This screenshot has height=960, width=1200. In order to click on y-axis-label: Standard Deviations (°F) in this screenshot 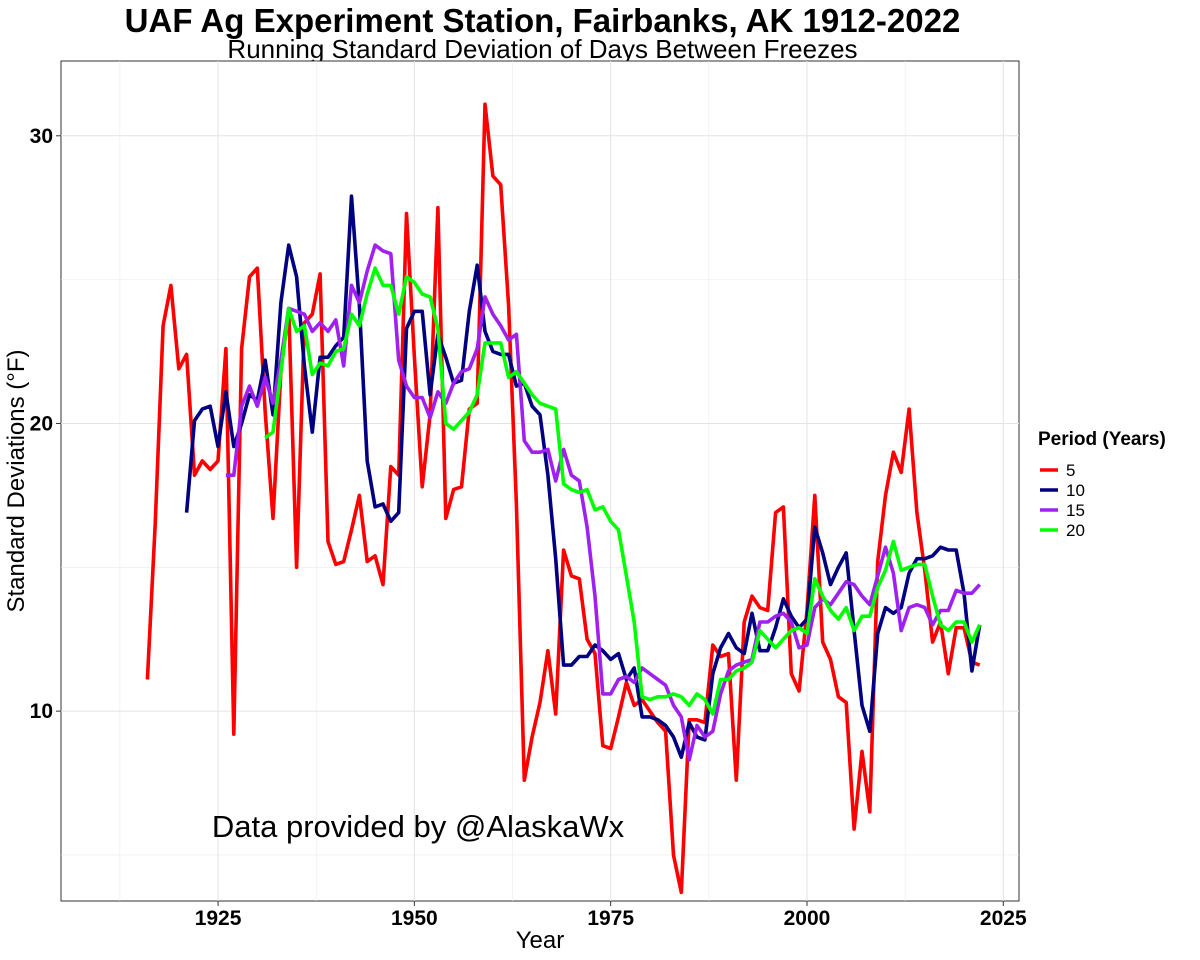, I will do `click(16, 480)`.